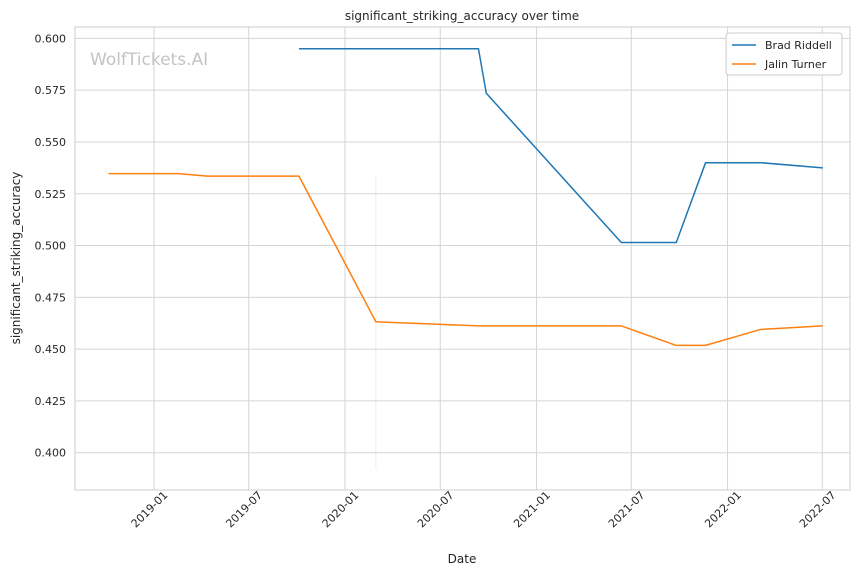 Image resolution: width=860 pixels, height=575 pixels. I want to click on watermark: WolfTickets.AI, so click(149, 60).